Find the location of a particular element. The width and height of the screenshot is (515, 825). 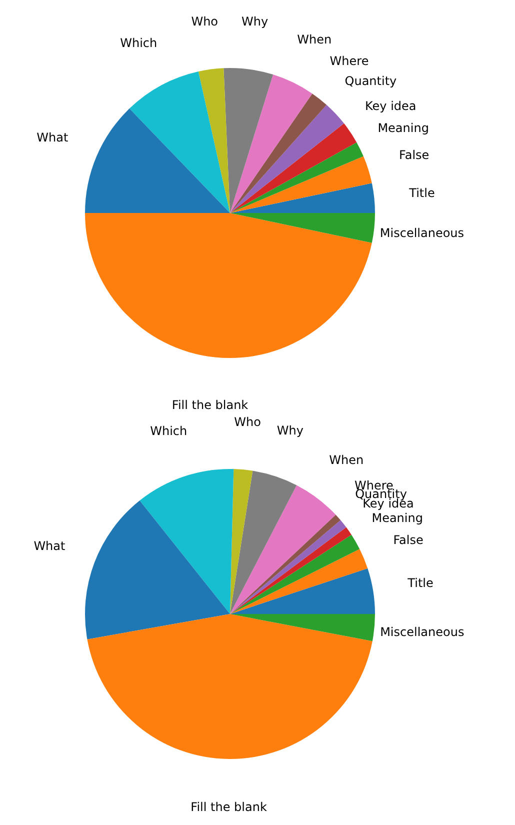

slice-label: Quantity is located at coordinates (370, 81).